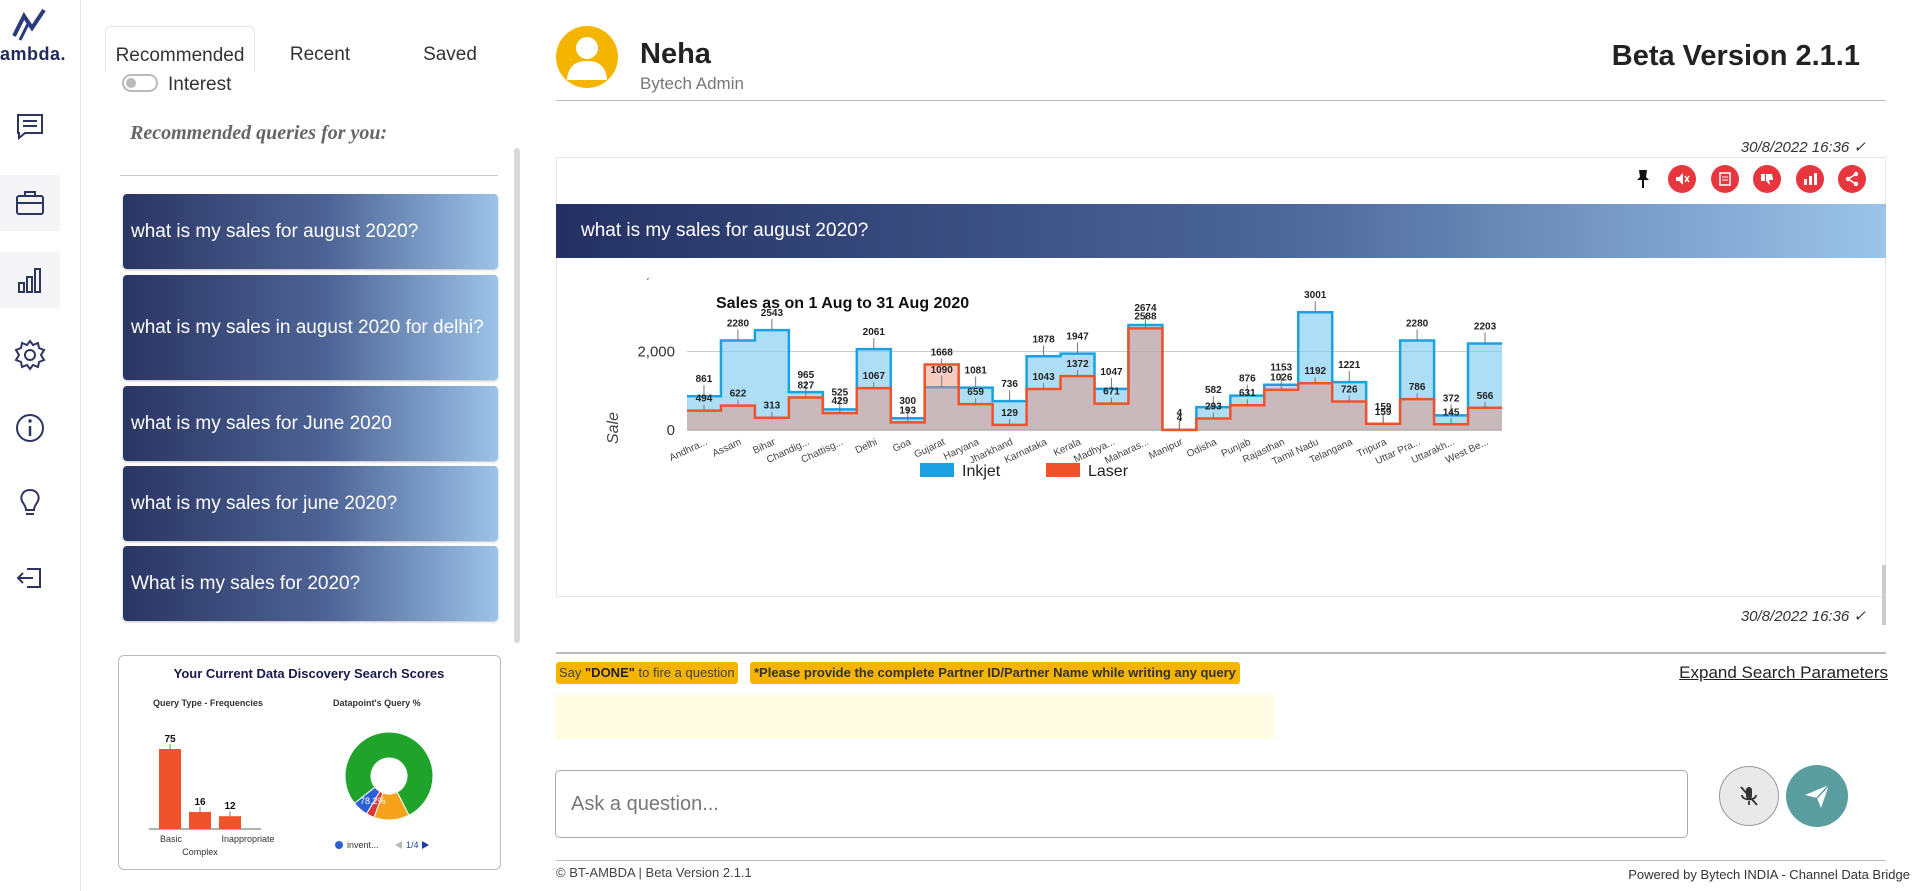 The width and height of the screenshot is (1912, 891). I want to click on hint-done: "DONE", so click(610, 672).